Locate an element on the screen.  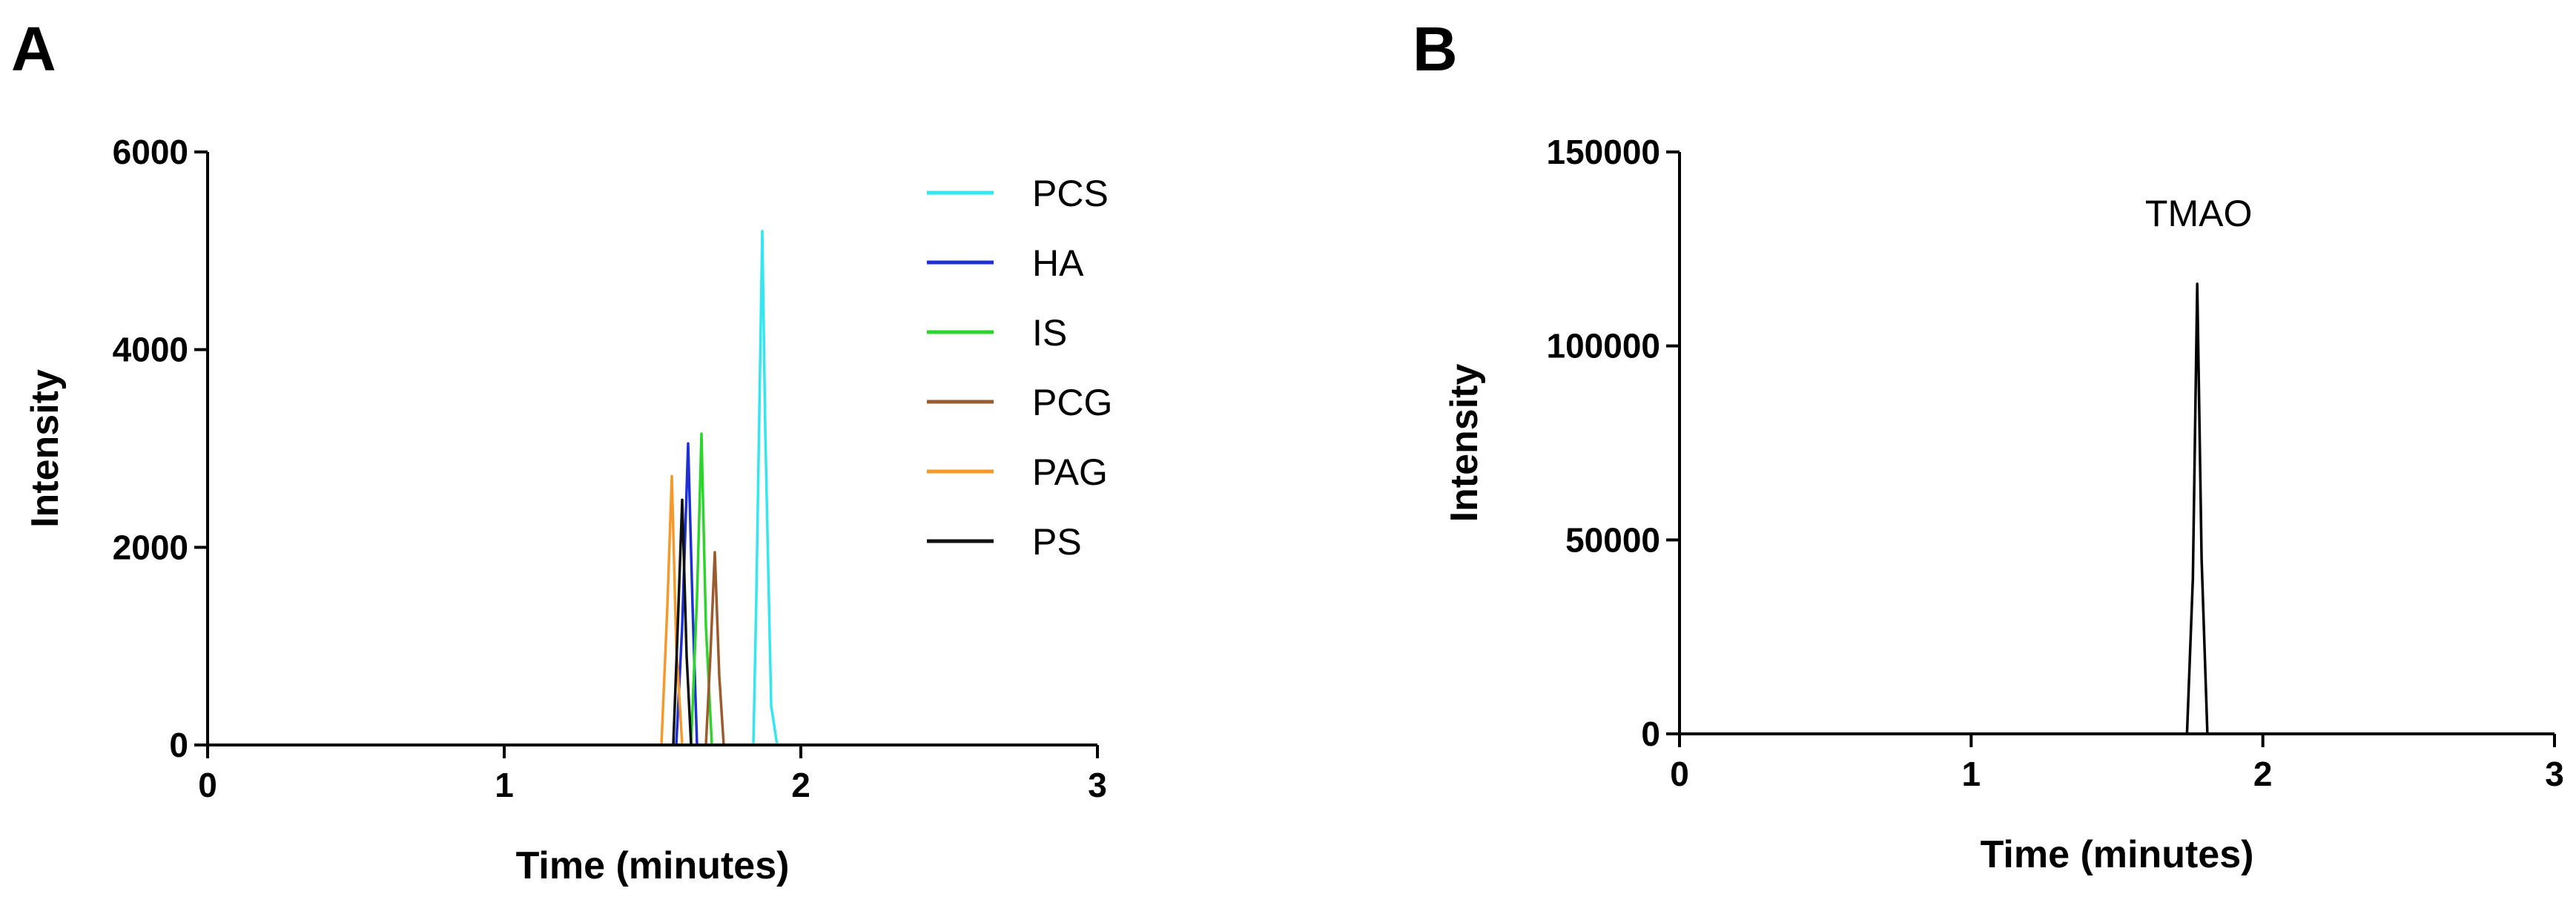
series-line-pcg is located at coordinates (652, 648).